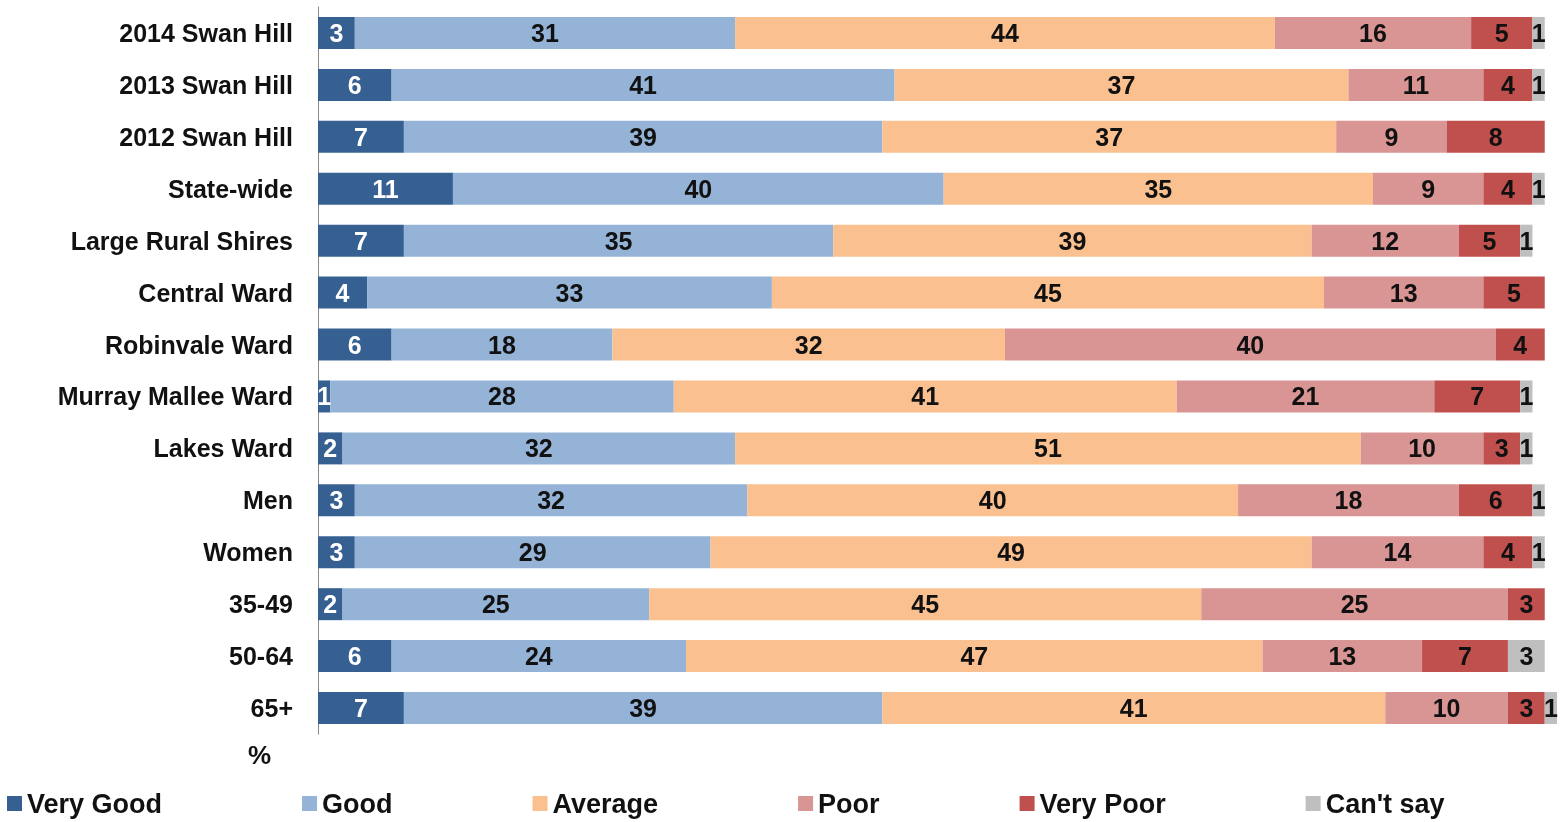 The width and height of the screenshot is (1560, 822). I want to click on data-label: 24, so click(538, 656).